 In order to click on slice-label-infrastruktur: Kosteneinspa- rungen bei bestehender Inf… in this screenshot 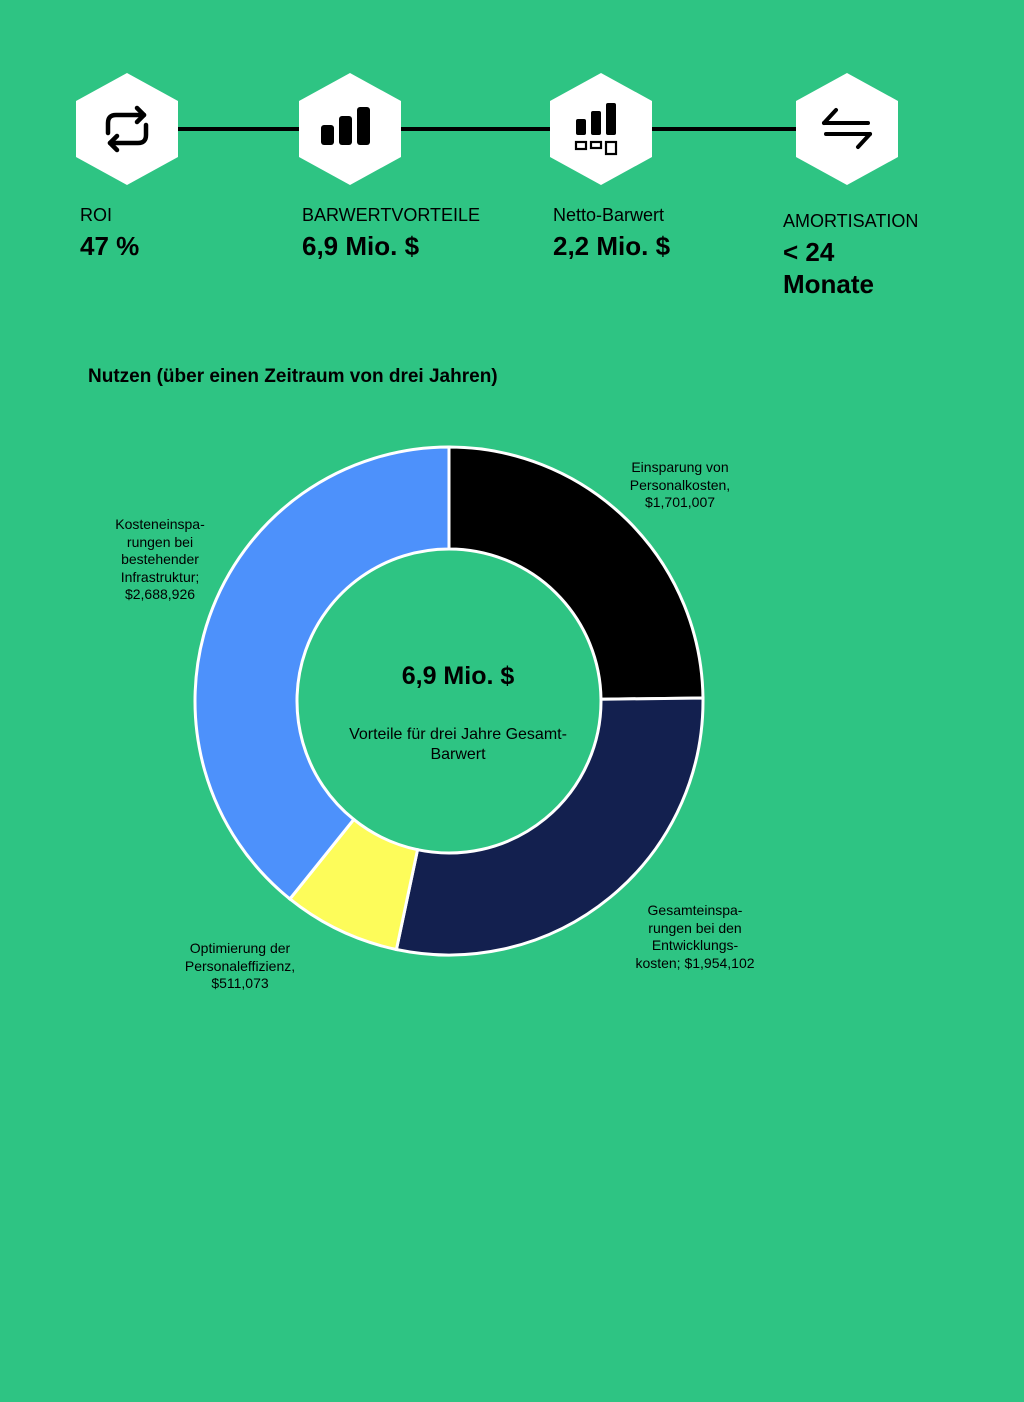, I will do `click(160, 560)`.